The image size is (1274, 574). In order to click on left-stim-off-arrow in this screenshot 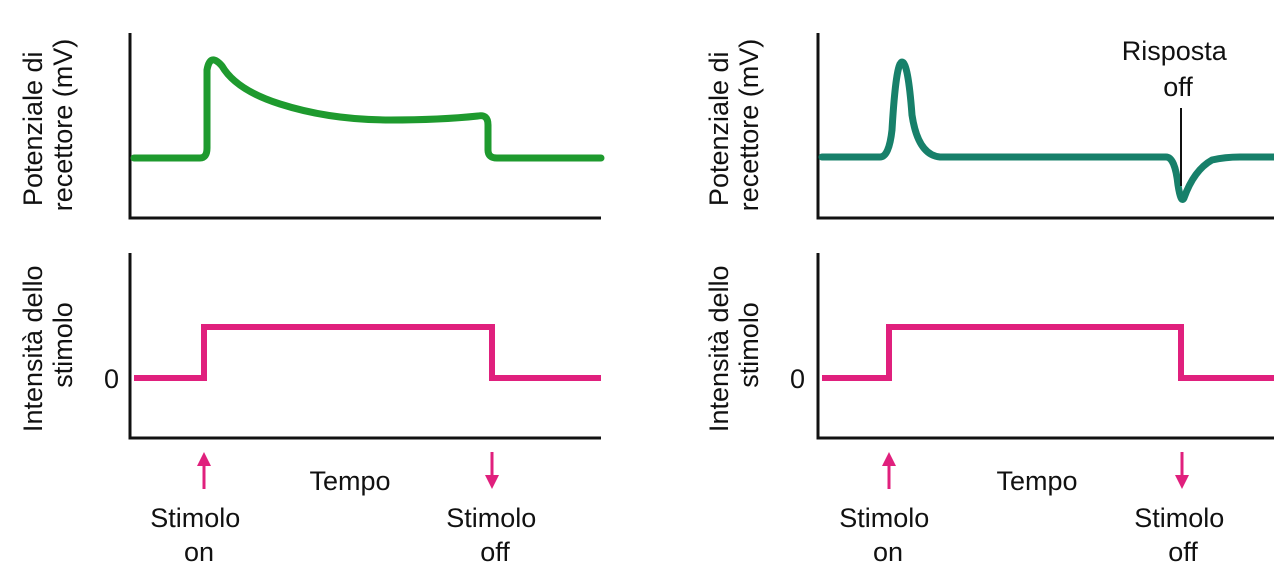, I will do `click(492, 470)`.